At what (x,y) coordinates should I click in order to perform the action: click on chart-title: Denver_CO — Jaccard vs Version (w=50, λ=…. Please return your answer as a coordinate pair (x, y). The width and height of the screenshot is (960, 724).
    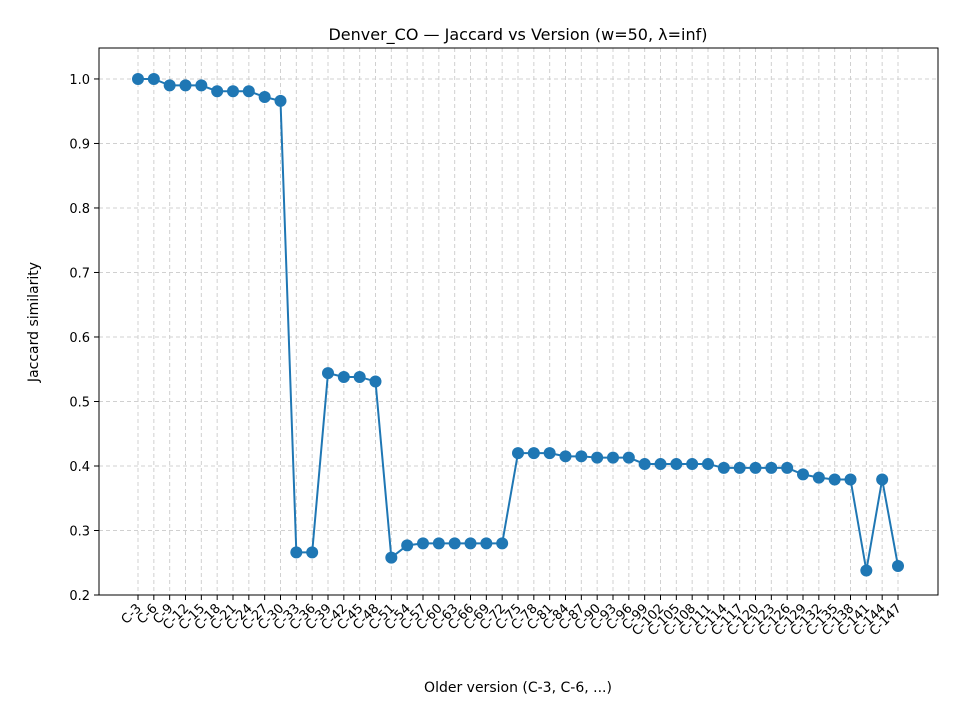
    Looking at the image, I should click on (517, 35).